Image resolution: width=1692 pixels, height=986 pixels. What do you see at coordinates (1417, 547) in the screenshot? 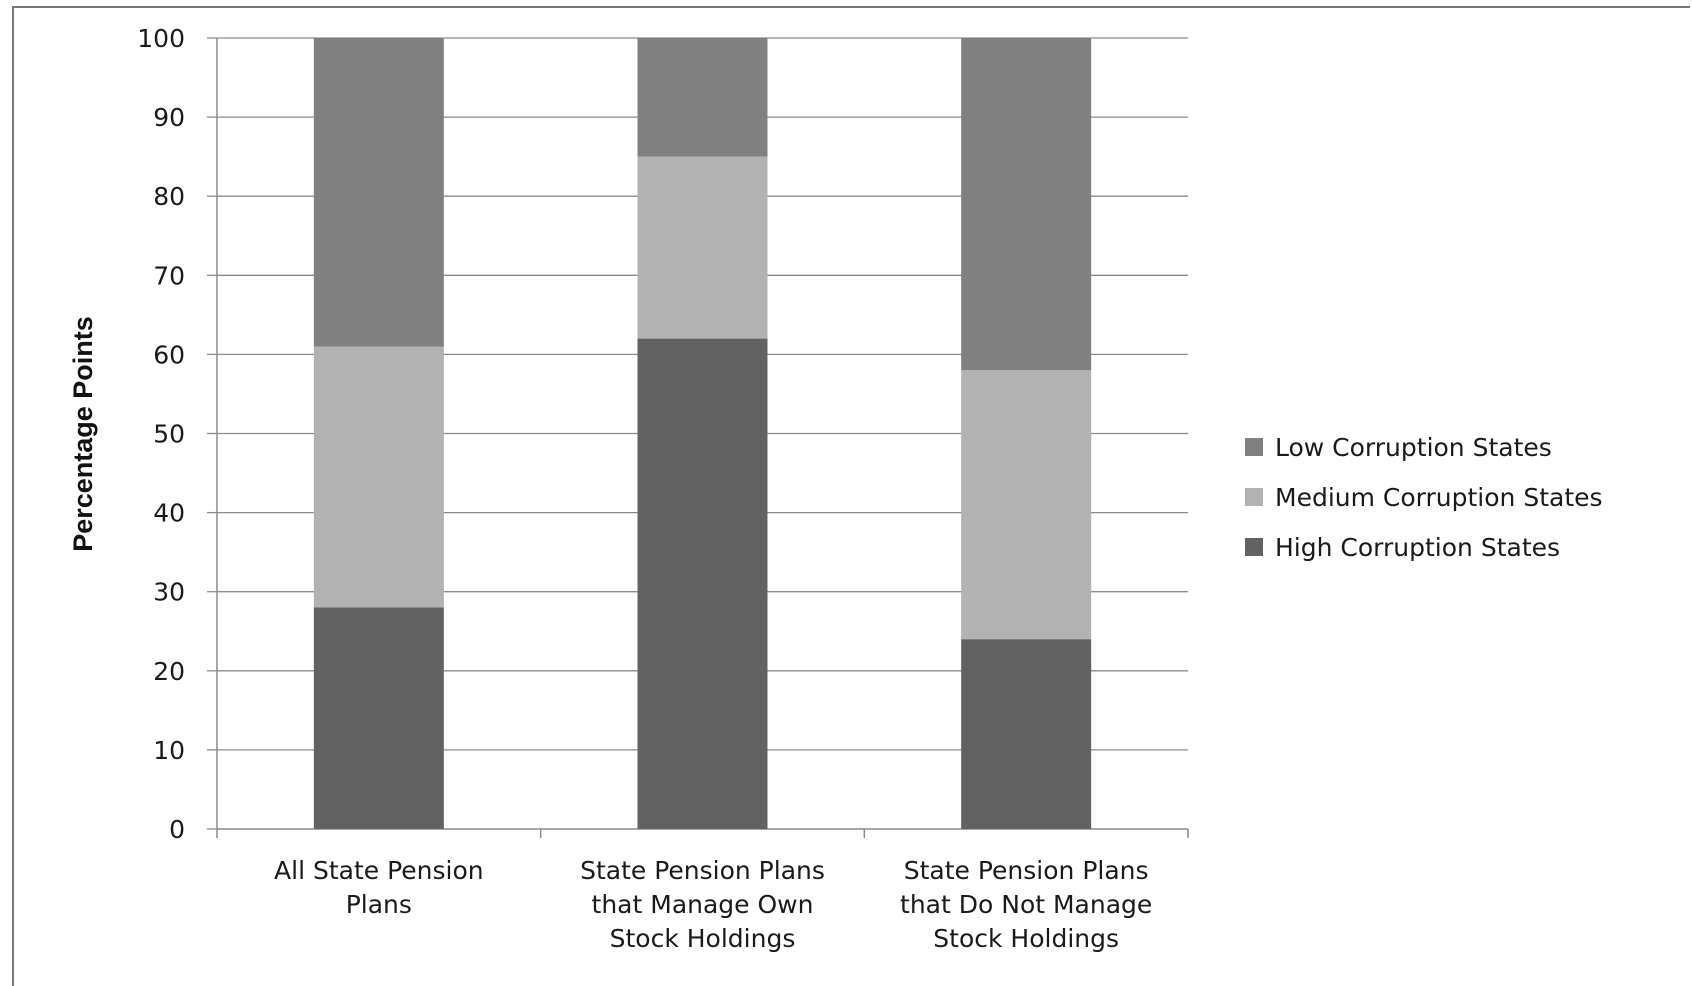
I see `legend-entry-label: High Corruption States` at bounding box center [1417, 547].